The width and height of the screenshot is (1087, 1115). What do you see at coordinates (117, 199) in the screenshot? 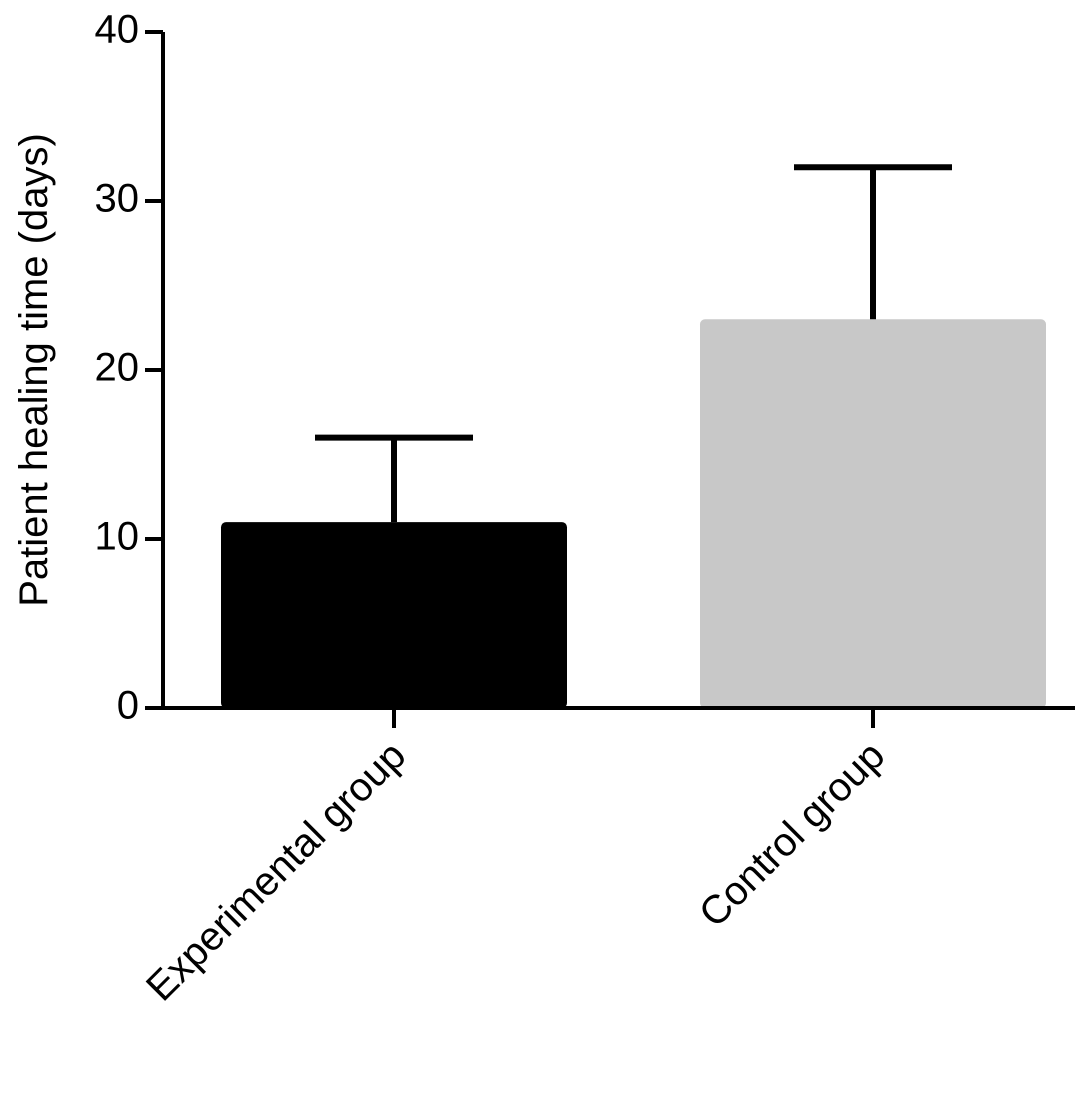
I see `y-tick-label-4: 30` at bounding box center [117, 199].